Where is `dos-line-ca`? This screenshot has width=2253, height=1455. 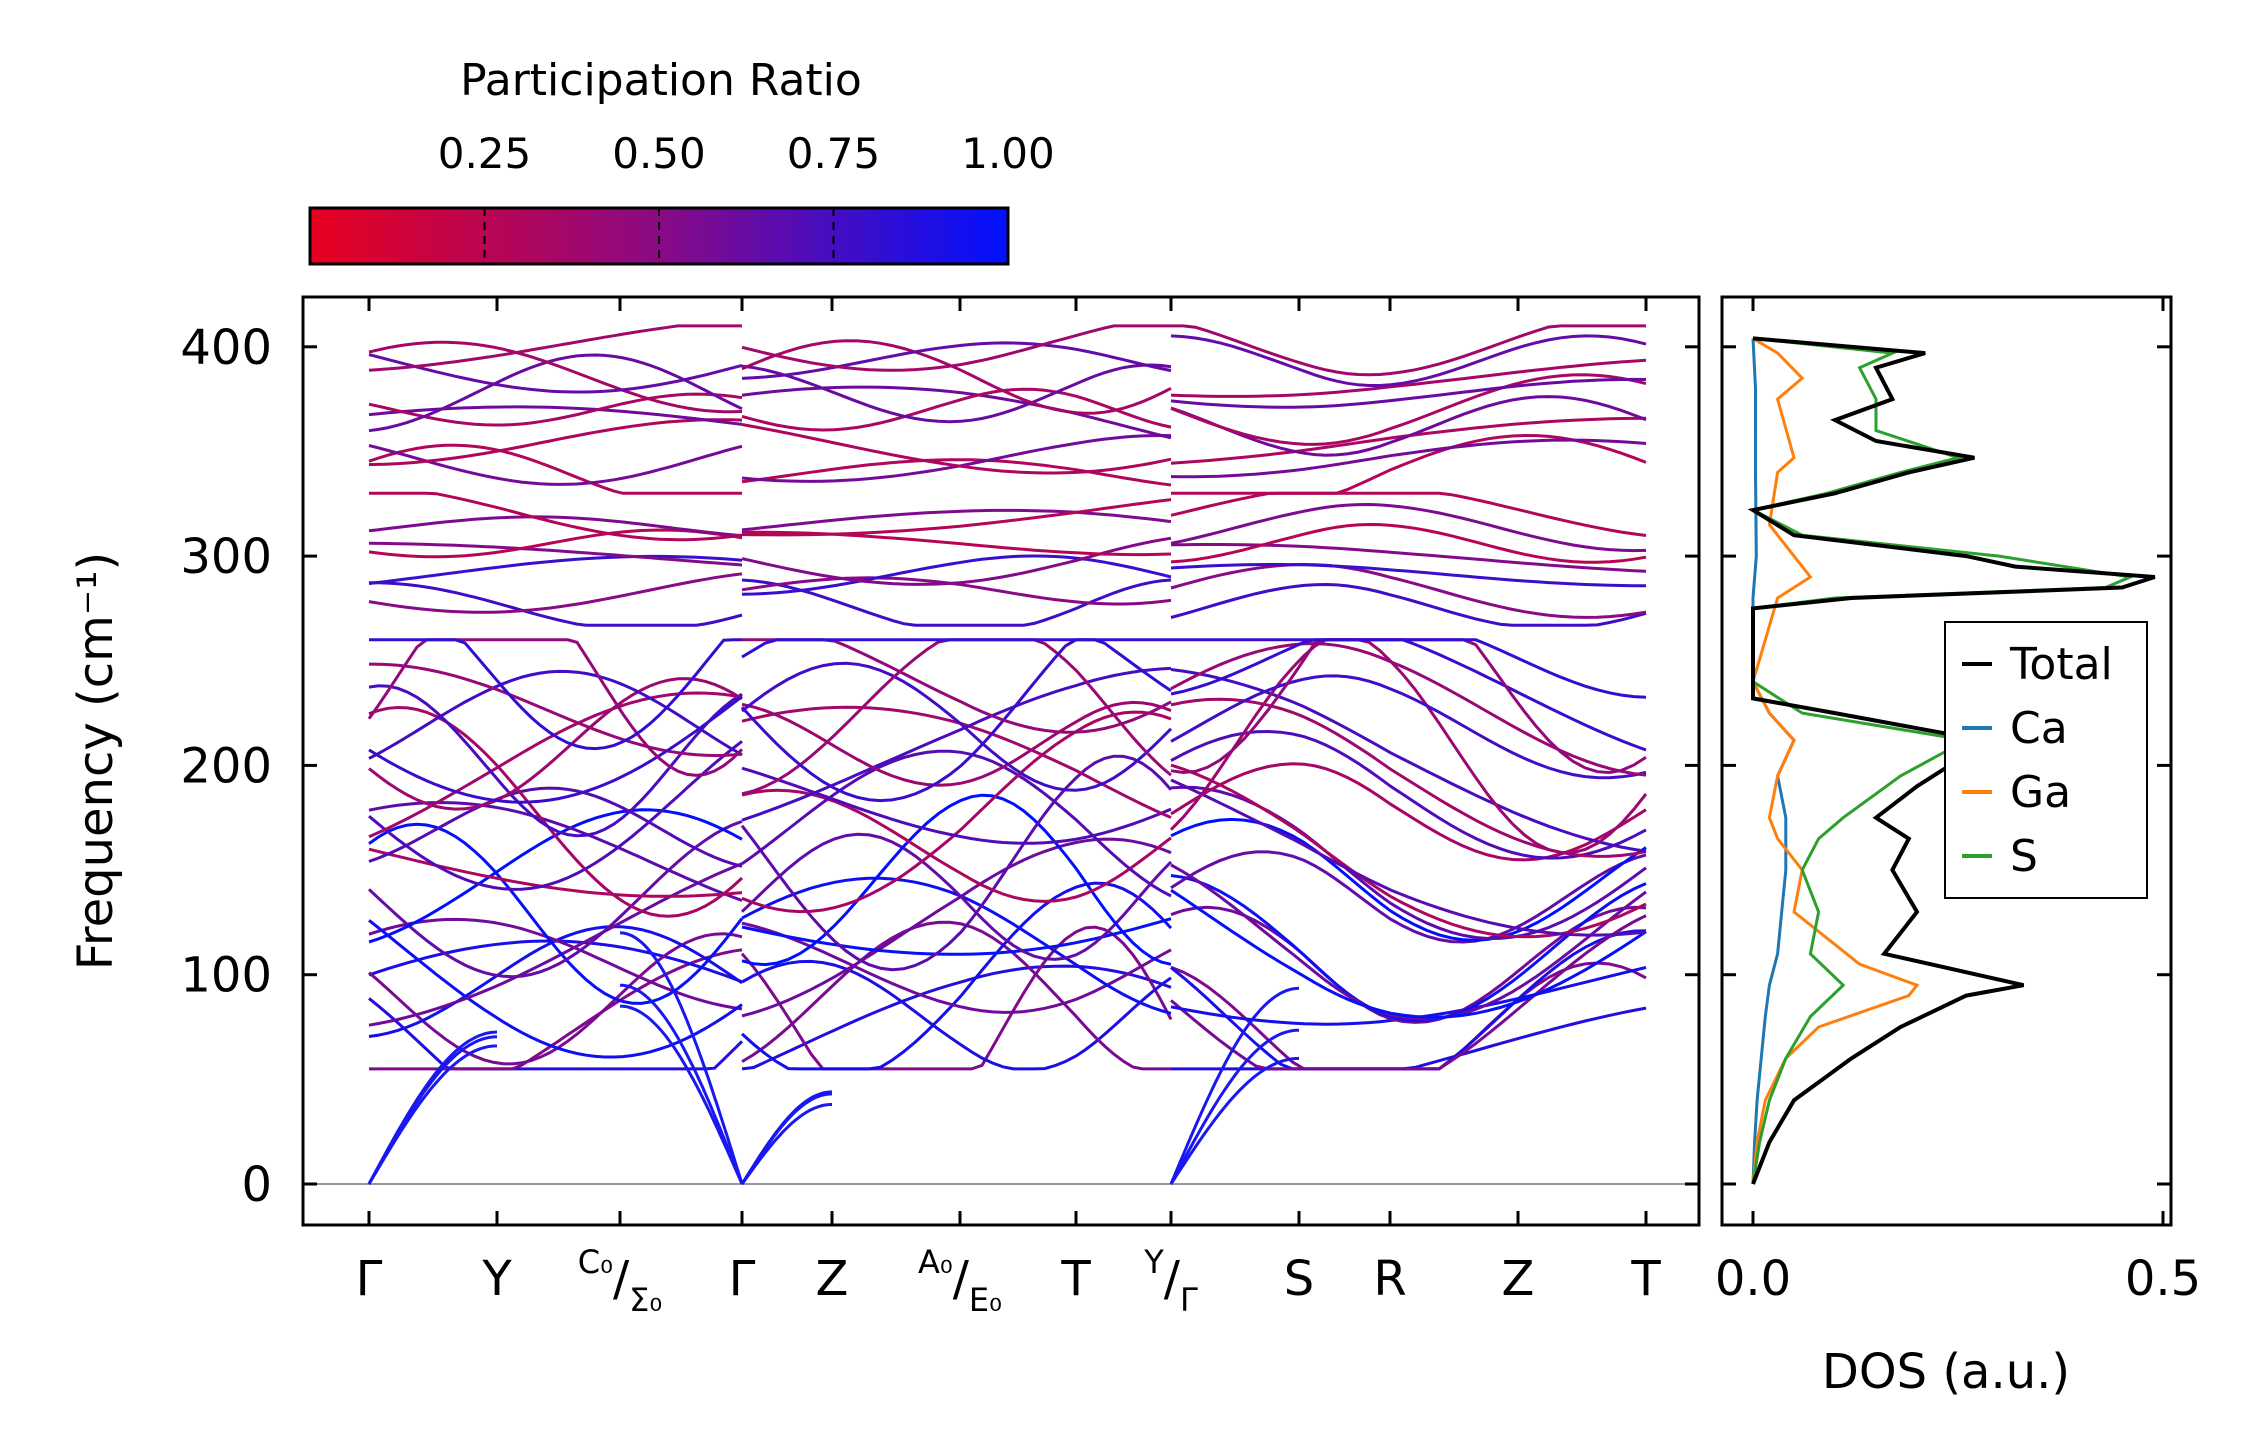 dos-line-ca is located at coordinates (1773, 761).